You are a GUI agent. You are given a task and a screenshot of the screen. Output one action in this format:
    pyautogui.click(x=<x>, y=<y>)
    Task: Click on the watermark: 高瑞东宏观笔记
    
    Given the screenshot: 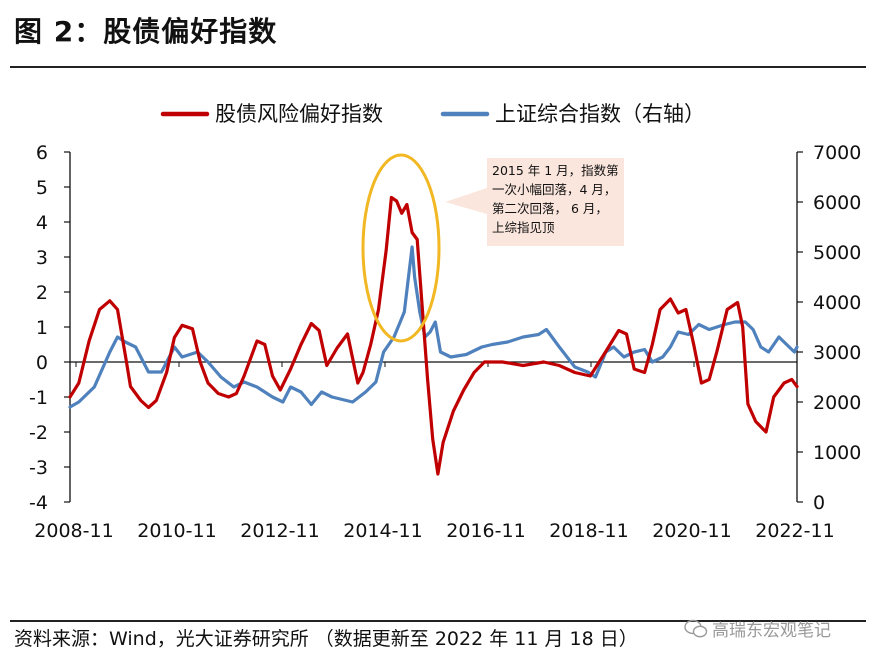 What is the action you would take?
    pyautogui.click(x=757, y=628)
    